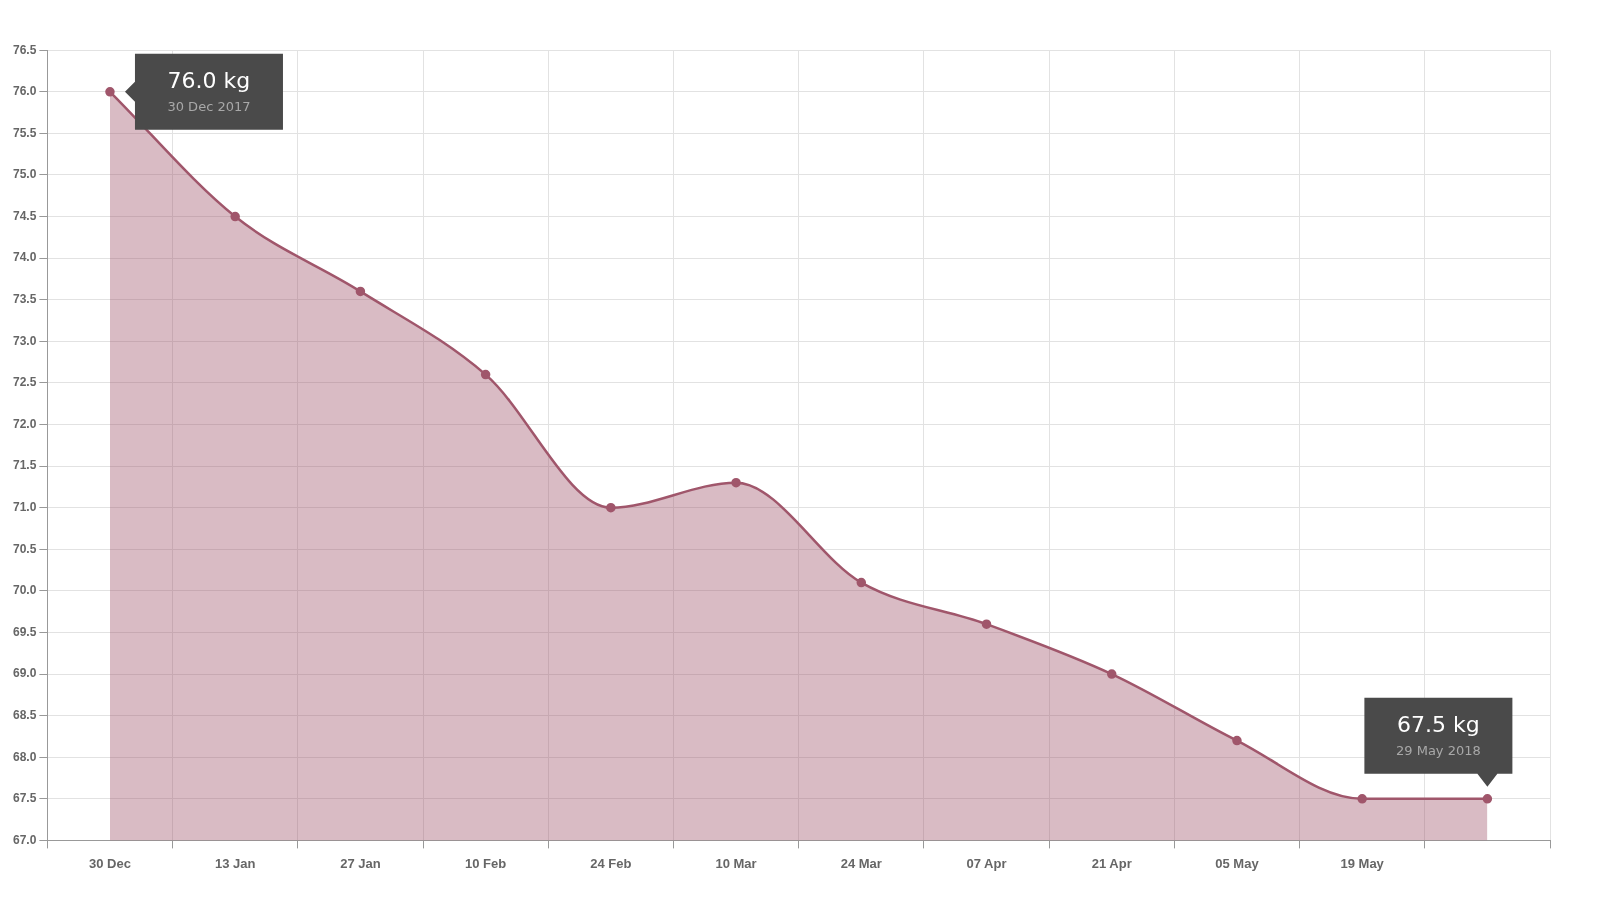 The image size is (1600, 900). I want to click on y-tick-label: 67.5, so click(25, 798).